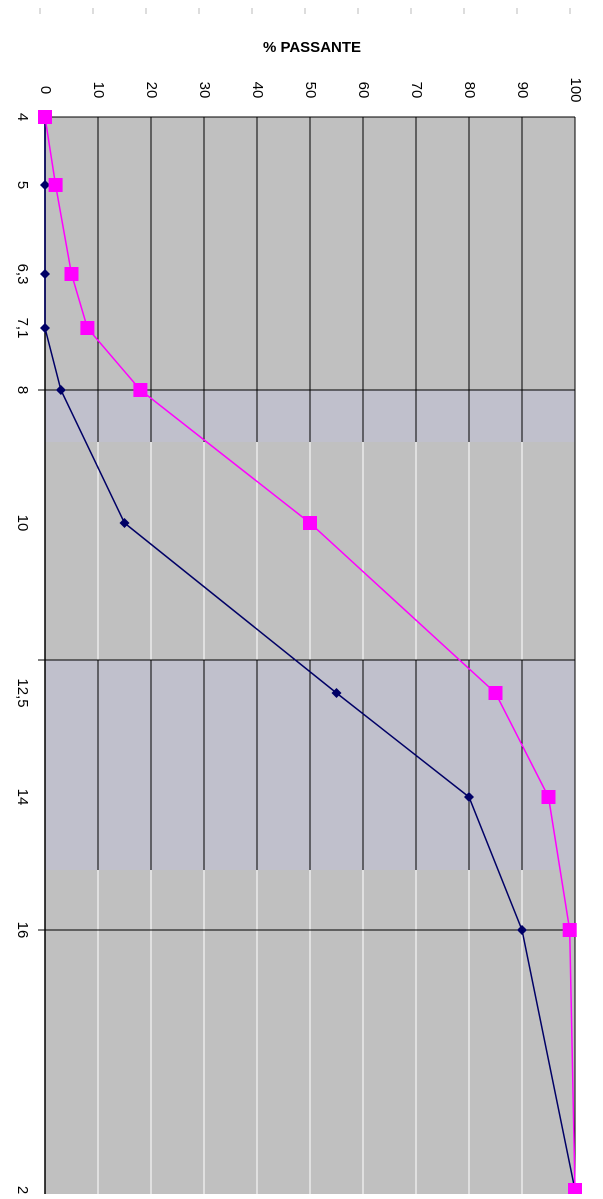 Image resolution: width=603 pixels, height=1199 pixels. I want to click on value-tick-label: 40, so click(257, 90).